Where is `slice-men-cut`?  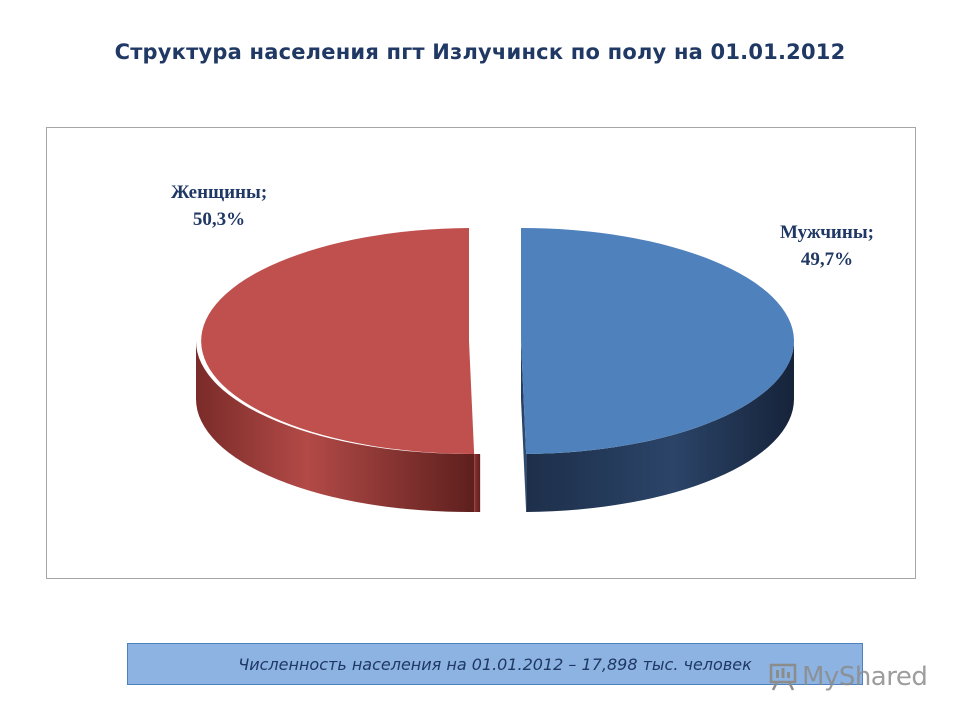 slice-men-cut is located at coordinates (524, 426).